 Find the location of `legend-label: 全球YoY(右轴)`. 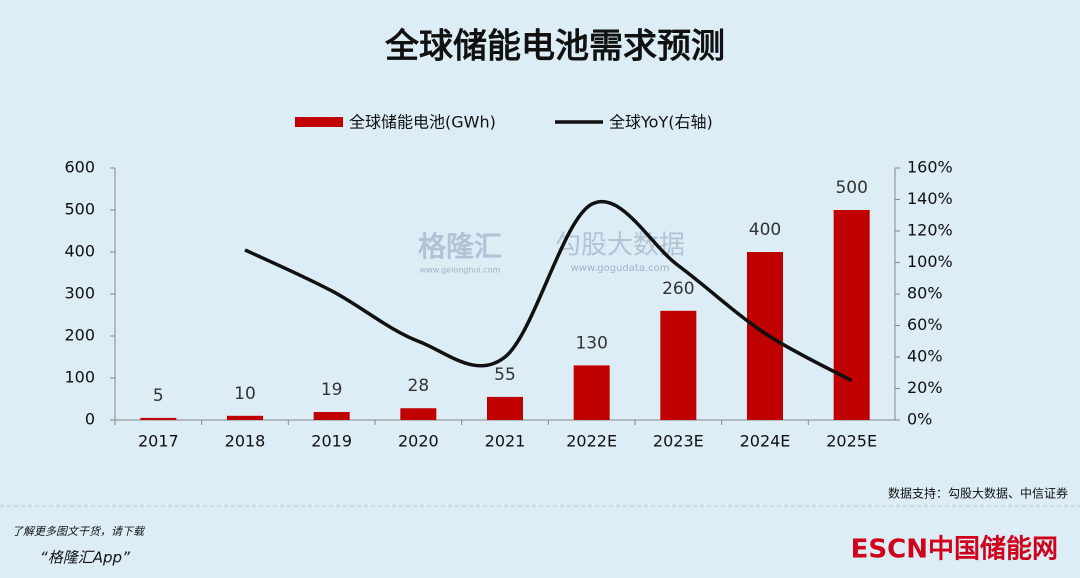

legend-label: 全球YoY(右轴) is located at coordinates (661, 122).